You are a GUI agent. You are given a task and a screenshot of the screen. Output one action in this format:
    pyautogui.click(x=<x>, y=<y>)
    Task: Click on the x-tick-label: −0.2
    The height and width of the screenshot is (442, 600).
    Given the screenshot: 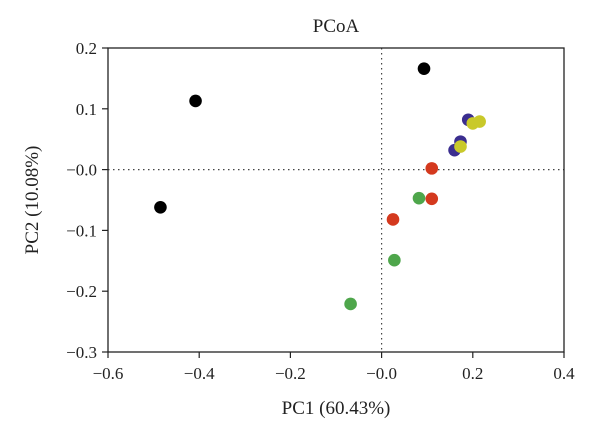 What is the action you would take?
    pyautogui.click(x=290, y=373)
    